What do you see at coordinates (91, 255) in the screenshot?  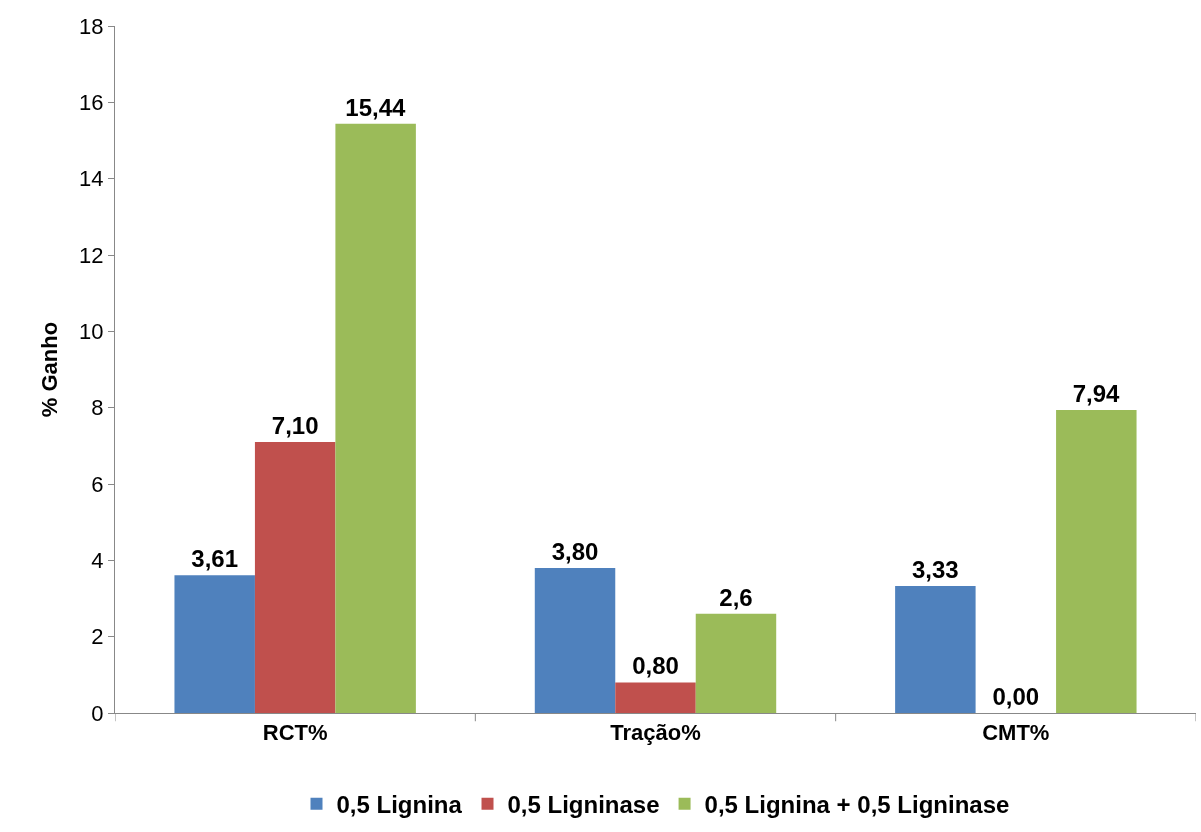 I see `y-tick-label: 12` at bounding box center [91, 255].